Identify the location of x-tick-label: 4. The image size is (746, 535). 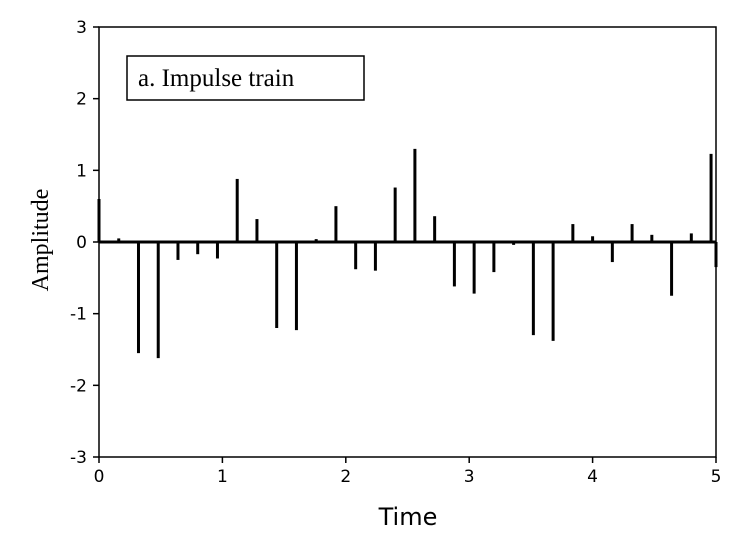
(592, 477).